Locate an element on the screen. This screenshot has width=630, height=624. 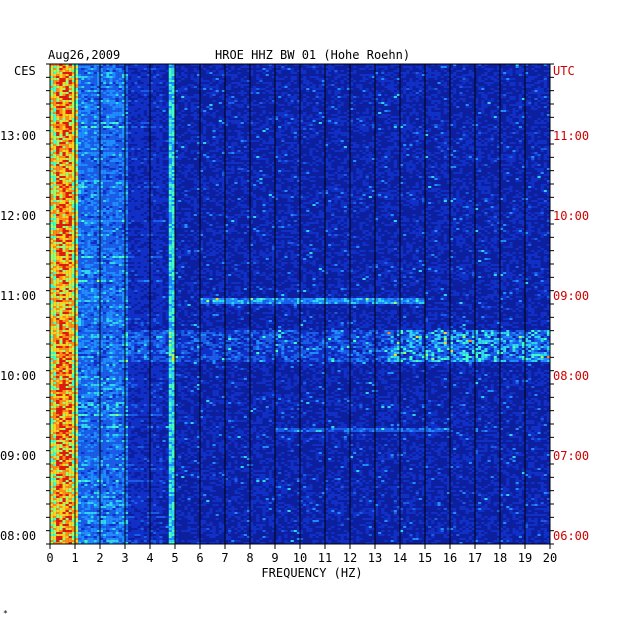
frequency-axis: 0 1 2 3 4 5 6 7 8 9 10 11 12 13 14 15 16 17 18 19 20 is located at coordinates (301, 554).